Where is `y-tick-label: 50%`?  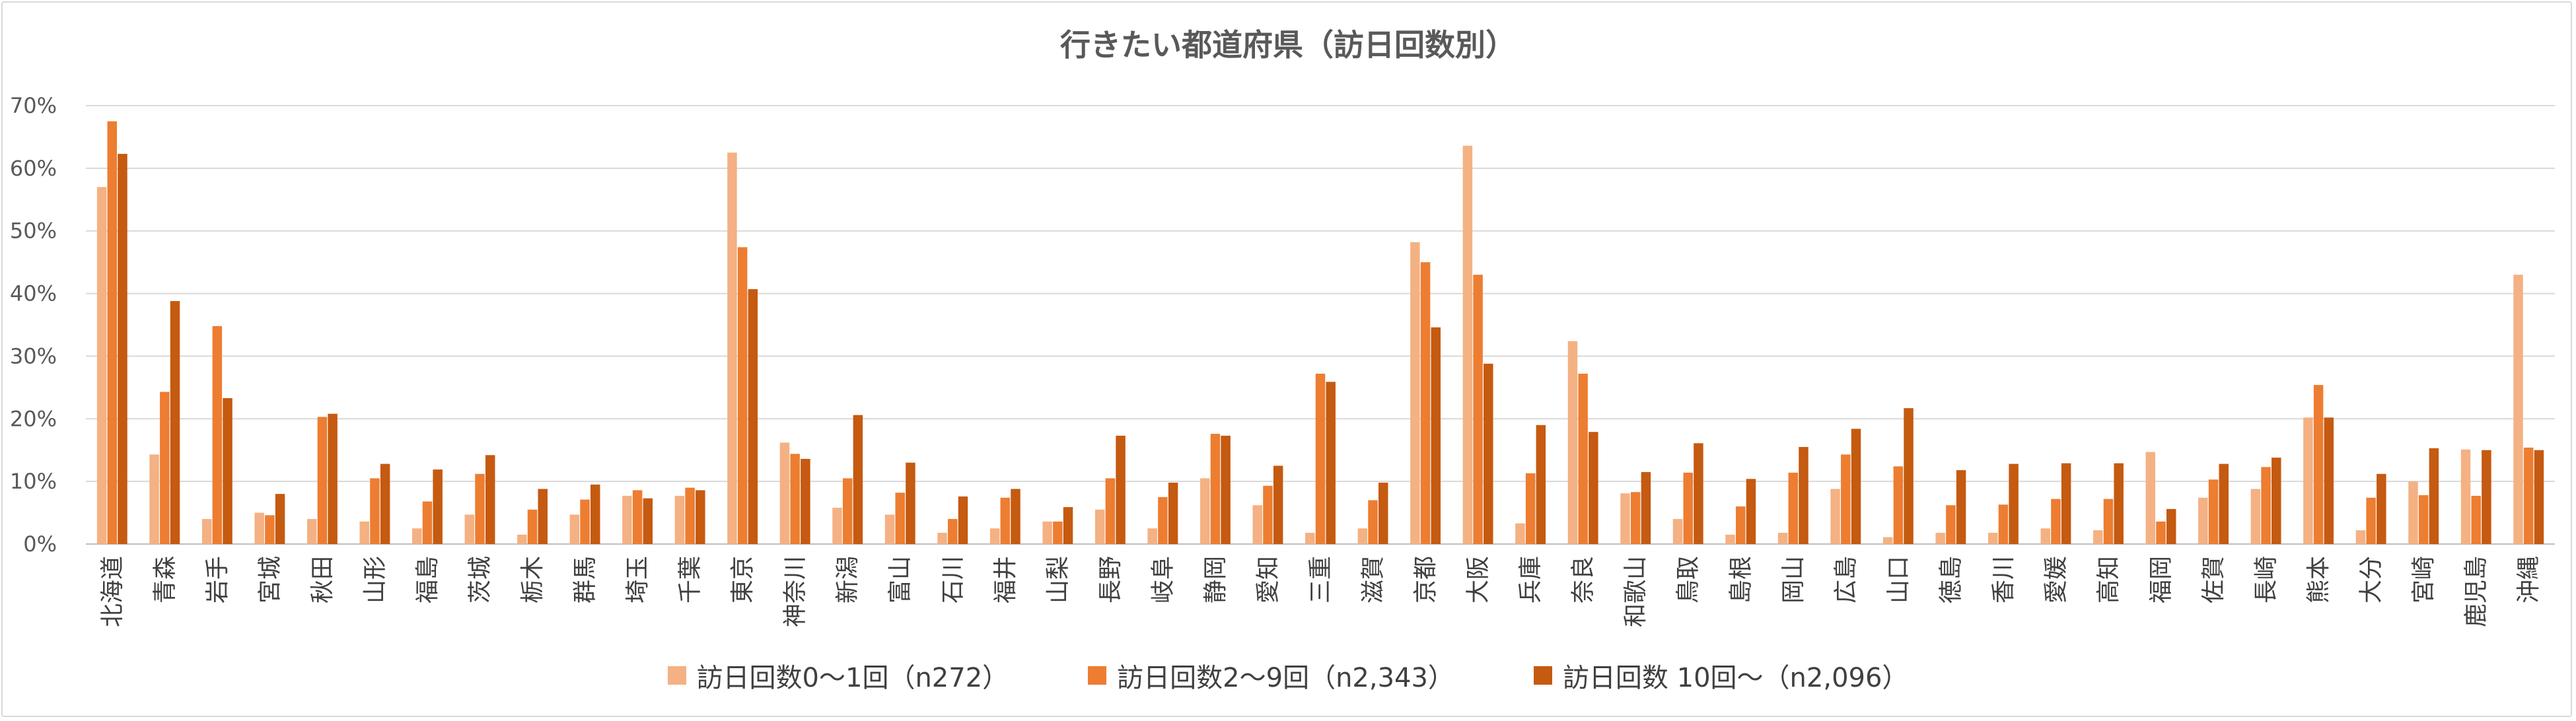 y-tick-label: 50% is located at coordinates (33, 231).